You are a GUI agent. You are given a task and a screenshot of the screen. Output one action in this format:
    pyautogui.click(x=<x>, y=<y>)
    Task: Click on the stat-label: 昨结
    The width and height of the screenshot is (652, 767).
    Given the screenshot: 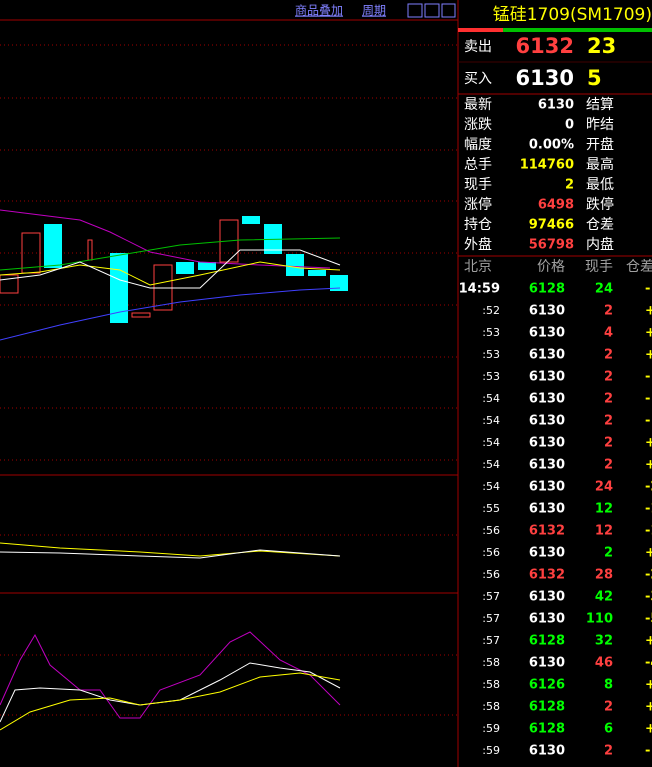 What is the action you would take?
    pyautogui.click(x=600, y=125)
    